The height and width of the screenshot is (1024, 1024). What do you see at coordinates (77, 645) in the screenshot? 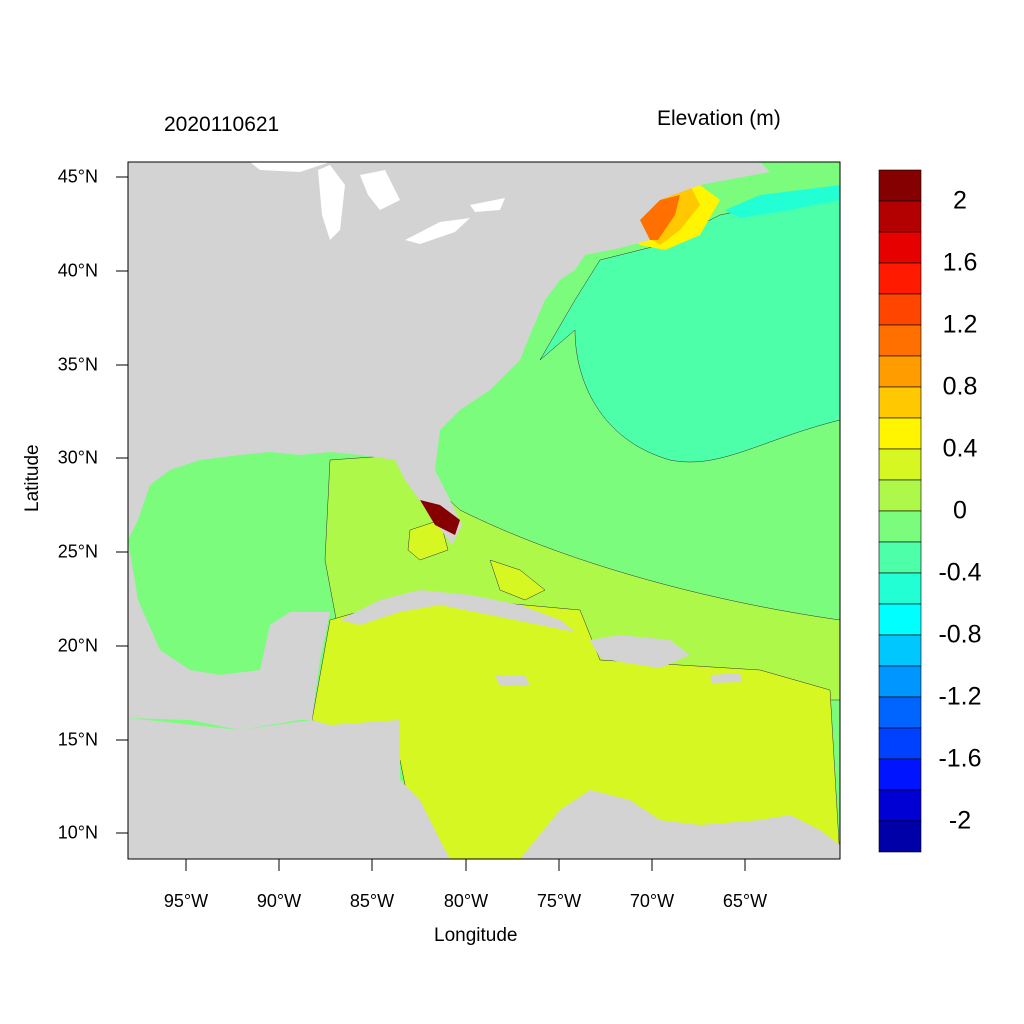
I see `lat-tick-label: 20°N` at bounding box center [77, 645].